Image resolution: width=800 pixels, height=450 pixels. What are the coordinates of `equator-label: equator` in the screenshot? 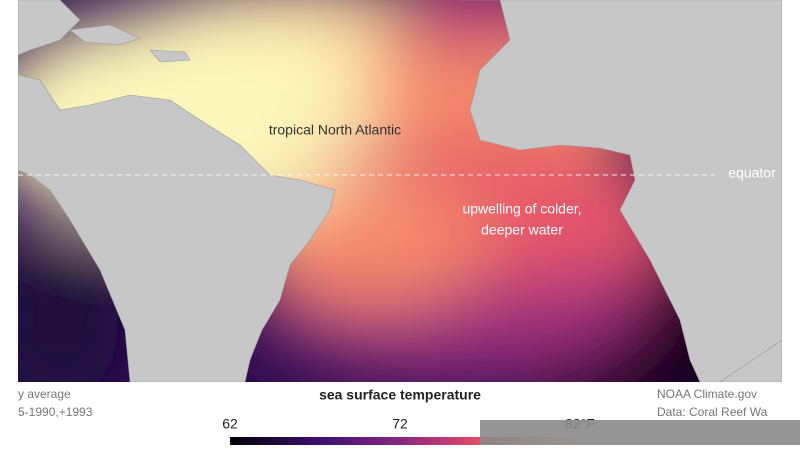 It's located at (752, 173).